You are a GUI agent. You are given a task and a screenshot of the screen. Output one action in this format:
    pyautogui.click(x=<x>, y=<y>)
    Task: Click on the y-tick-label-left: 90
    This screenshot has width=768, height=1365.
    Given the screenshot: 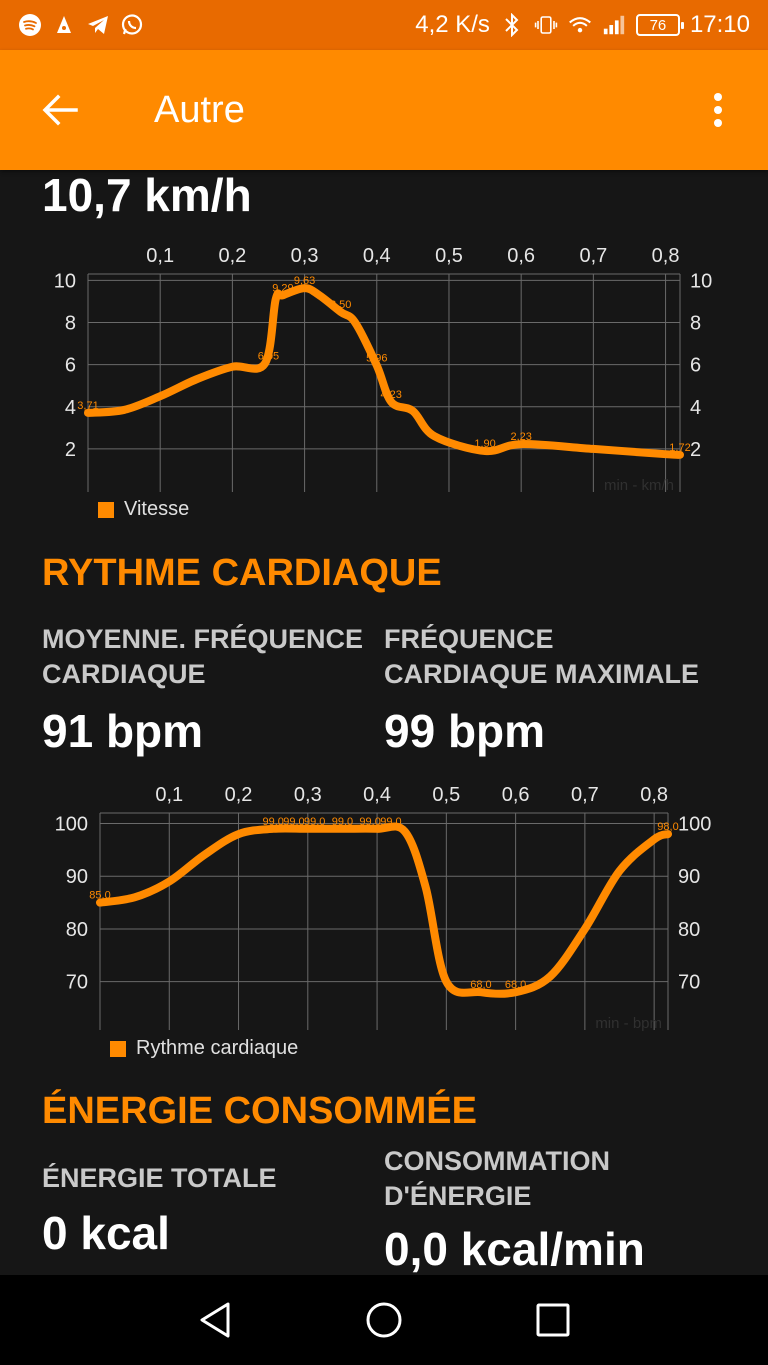 What is the action you would take?
    pyautogui.click(x=77, y=877)
    